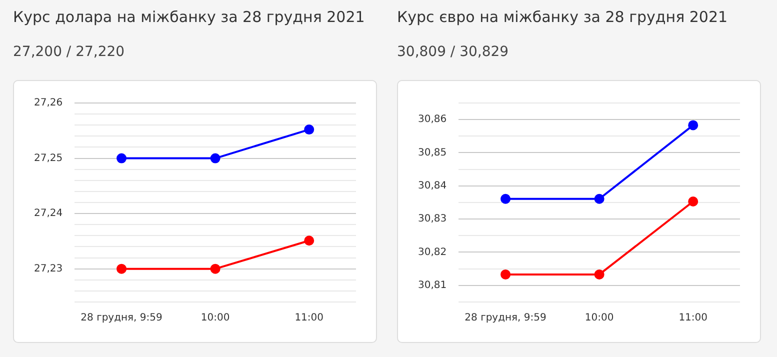 The width and height of the screenshot is (777, 357). What do you see at coordinates (48, 214) in the screenshot?
I see `y-tick-label: 27,24` at bounding box center [48, 214].